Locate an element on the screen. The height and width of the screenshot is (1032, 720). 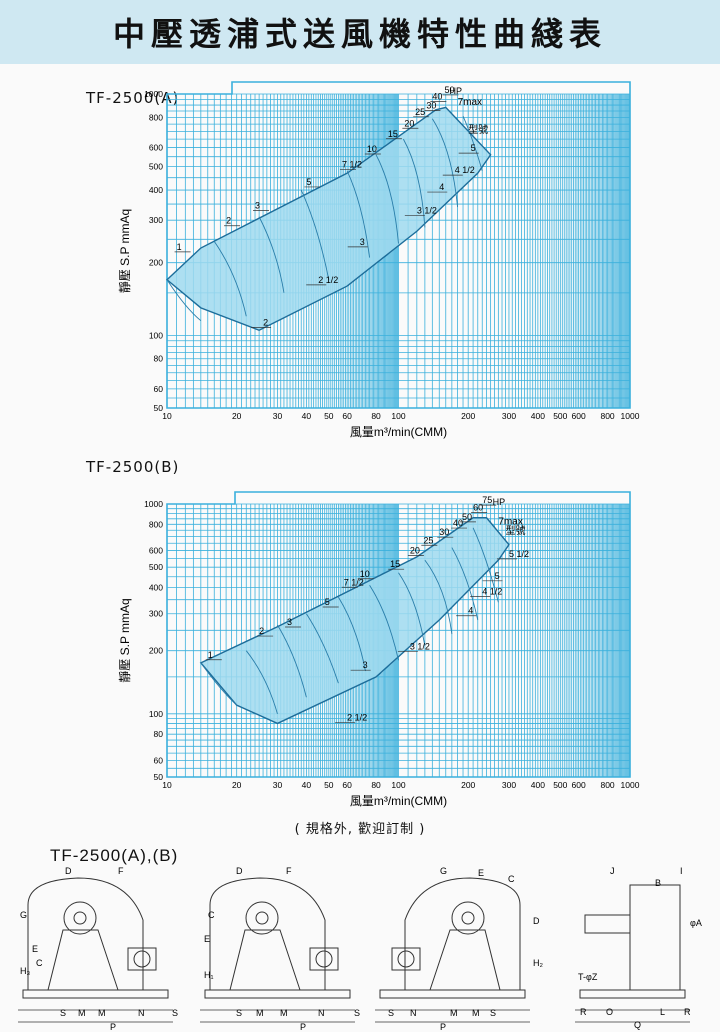
size-label: 5 1/2 is located at coordinates (519, 554).